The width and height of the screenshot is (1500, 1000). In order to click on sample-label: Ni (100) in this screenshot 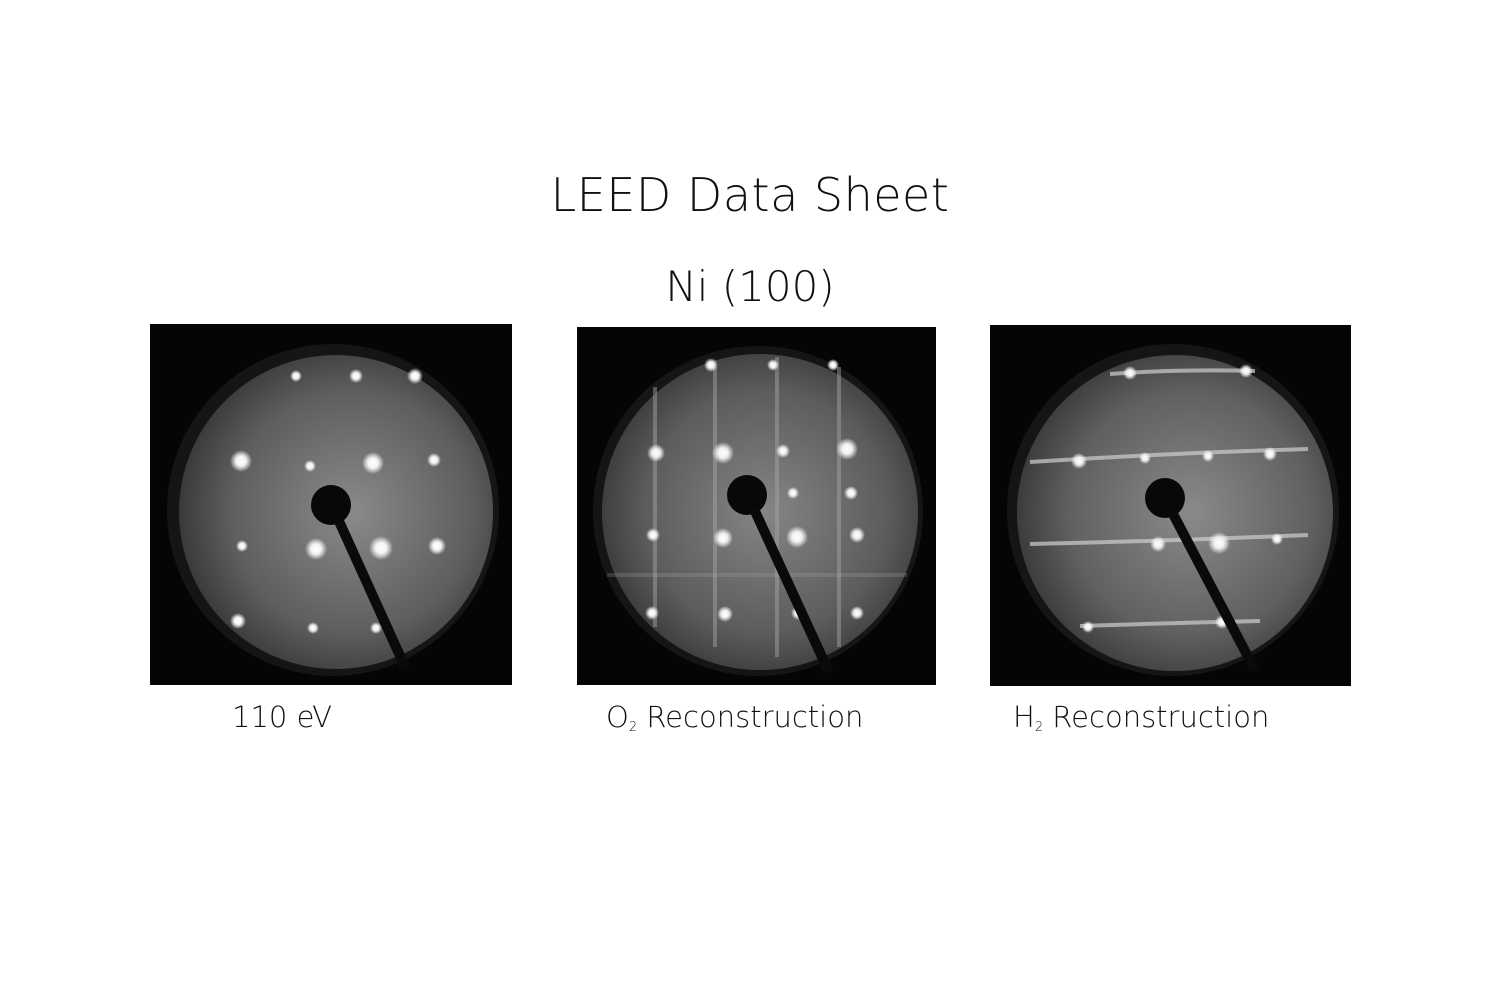, I will do `click(750, 286)`.